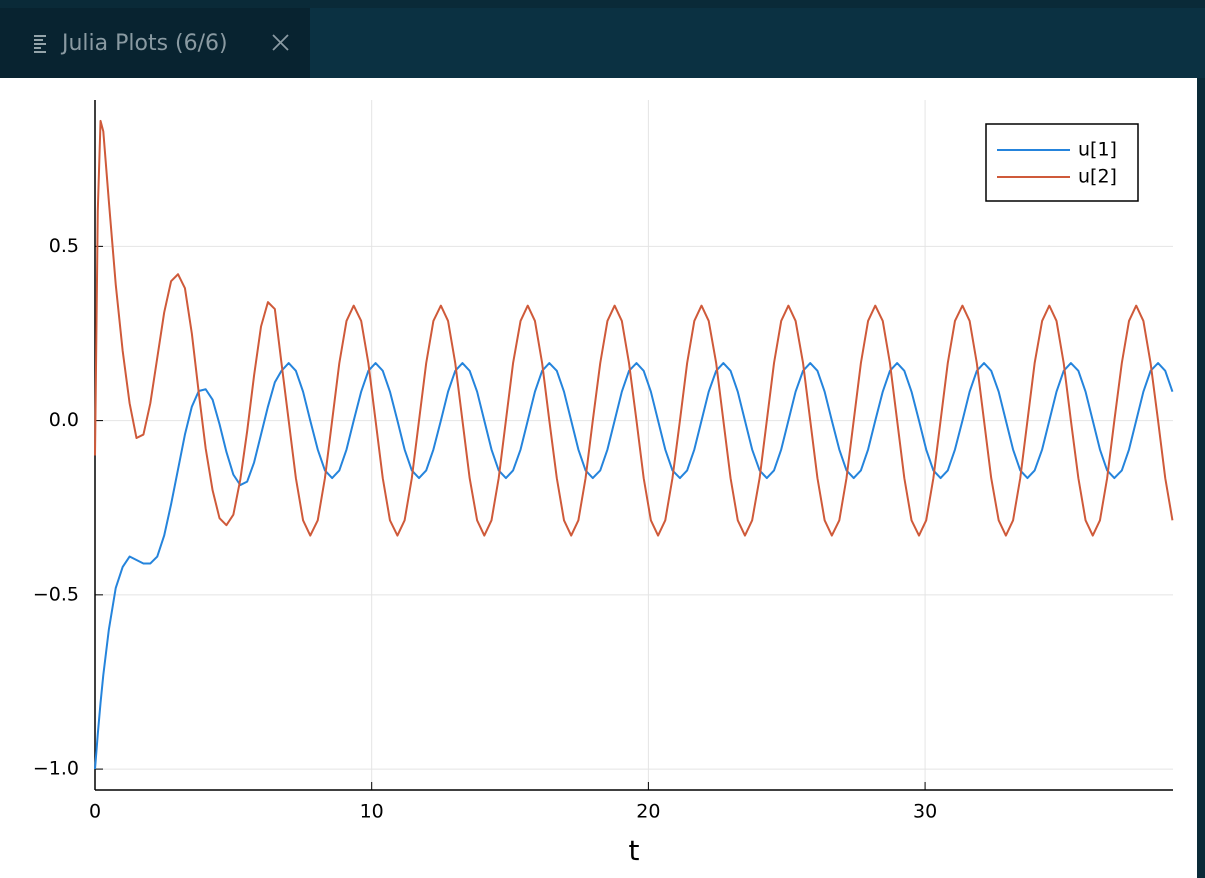 The width and height of the screenshot is (1205, 878). I want to click on tab-title: Julia Plots (6/6), so click(144, 43).